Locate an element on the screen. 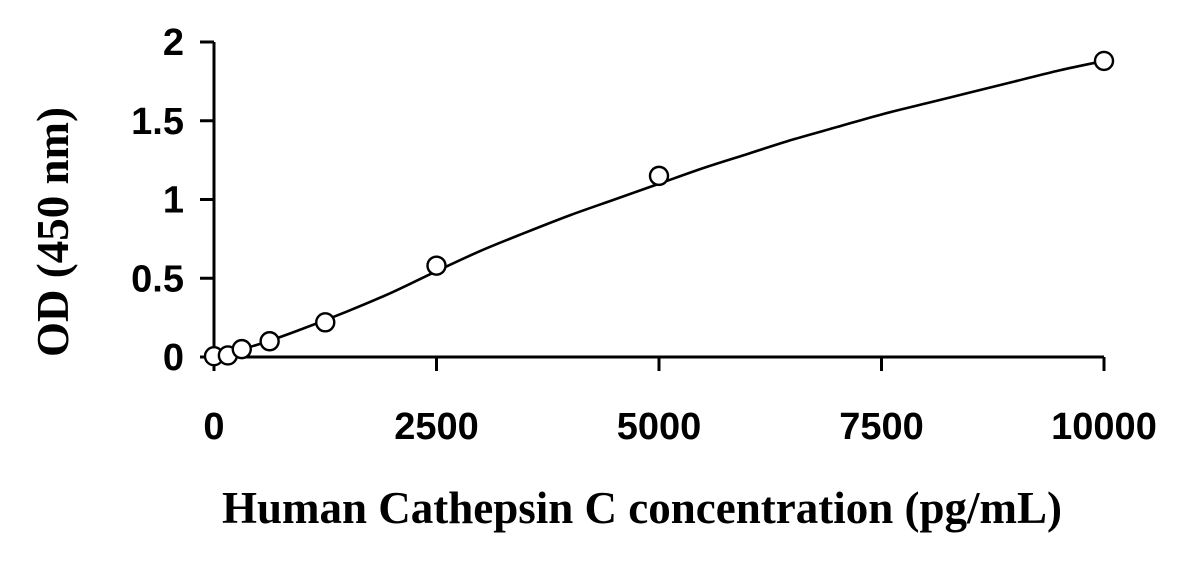 Image resolution: width=1191 pixels, height=562 pixels. x-tick-label: 10000 is located at coordinates (1104, 427).